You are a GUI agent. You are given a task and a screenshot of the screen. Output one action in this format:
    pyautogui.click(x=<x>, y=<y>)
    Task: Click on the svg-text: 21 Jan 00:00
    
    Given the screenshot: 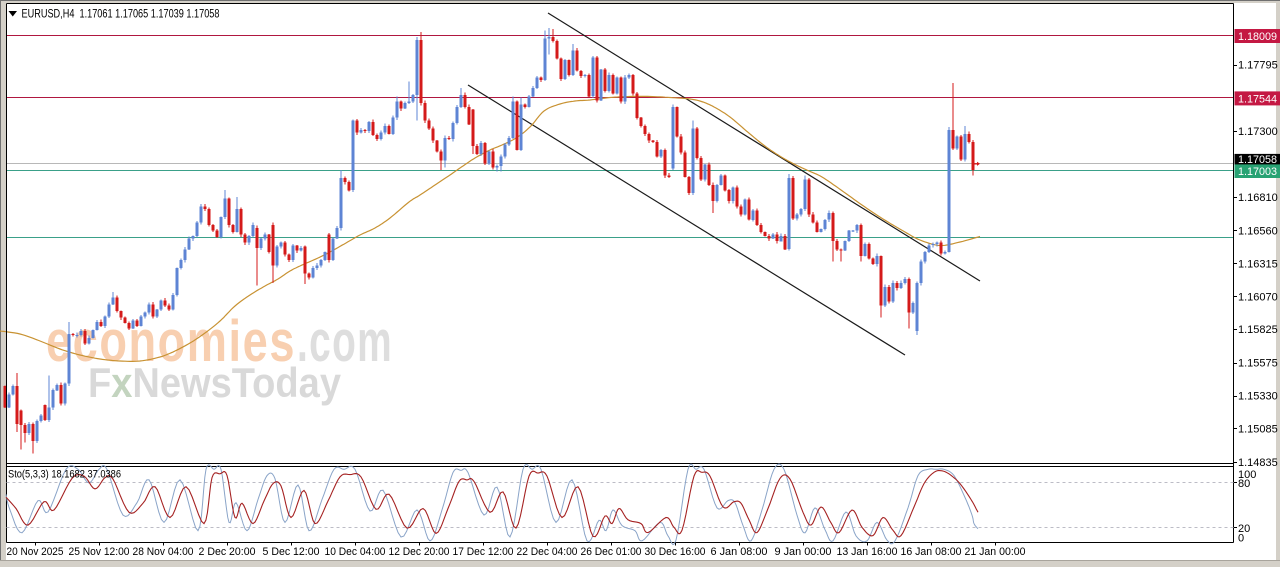 What is the action you would take?
    pyautogui.click(x=995, y=552)
    